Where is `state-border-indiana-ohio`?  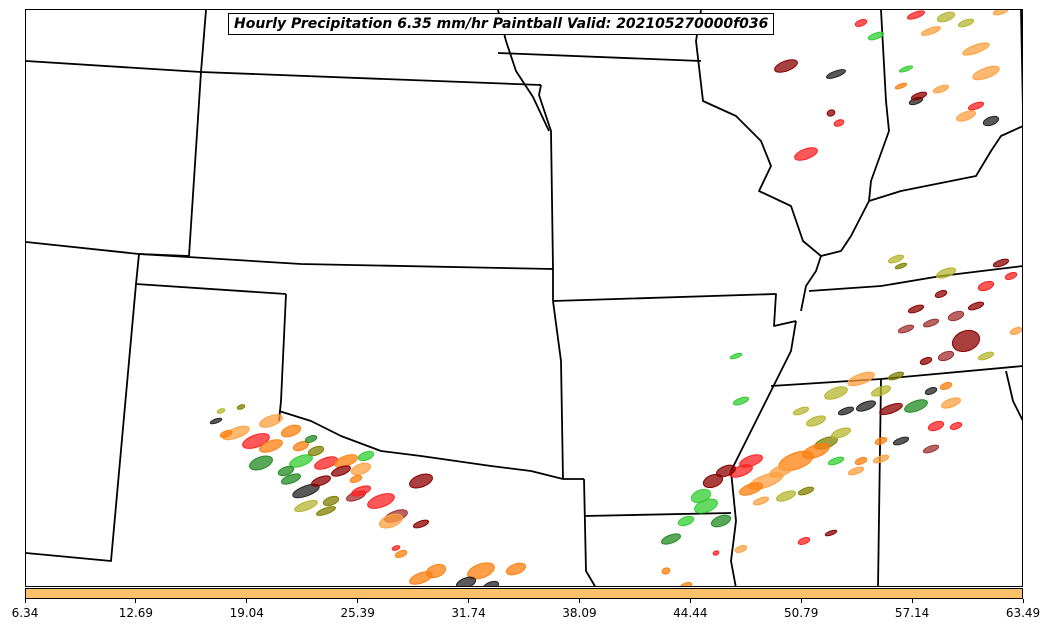 state-border-indiana-ohio is located at coordinates (1021, 58).